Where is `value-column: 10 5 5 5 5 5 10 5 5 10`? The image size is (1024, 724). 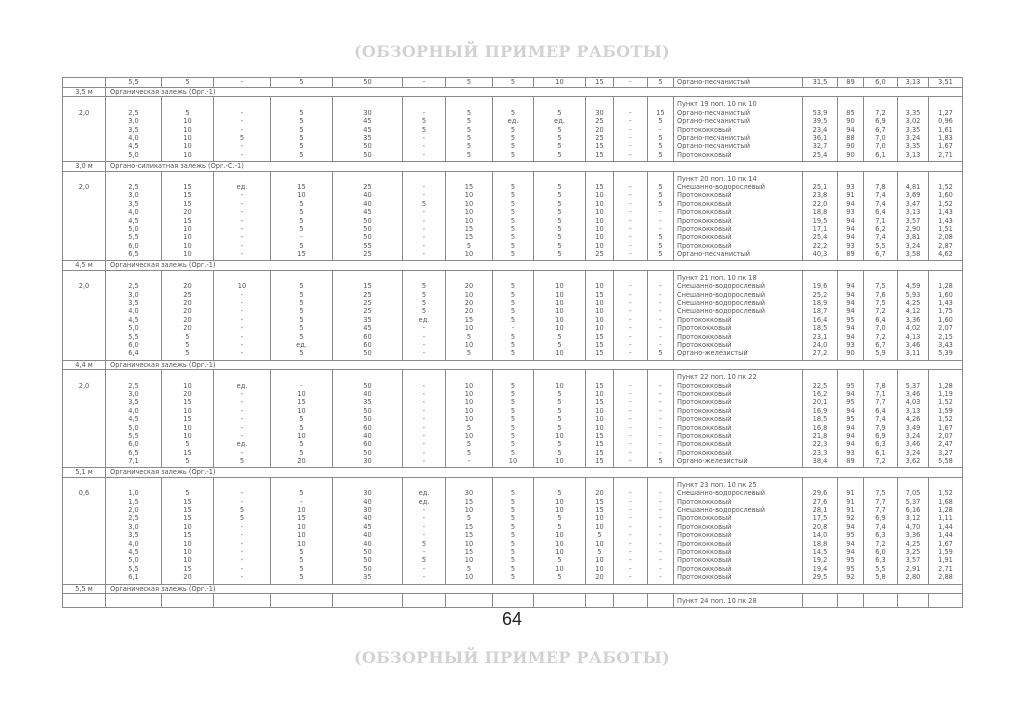 value-column: 10 5 5 5 5 5 10 5 5 10 is located at coordinates (559, 419).